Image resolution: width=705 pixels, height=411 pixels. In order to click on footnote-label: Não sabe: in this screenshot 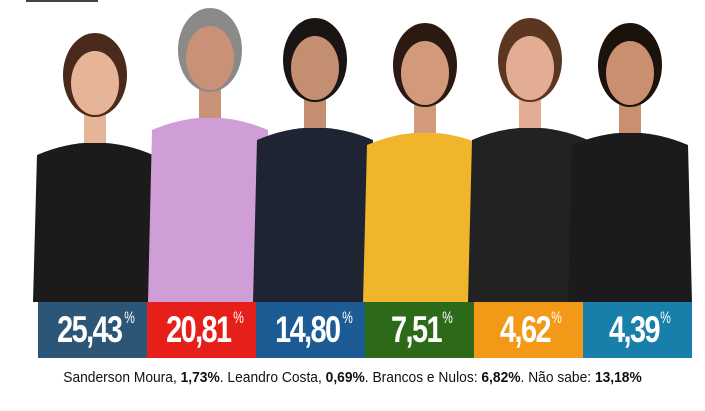, I will do `click(561, 377)`.